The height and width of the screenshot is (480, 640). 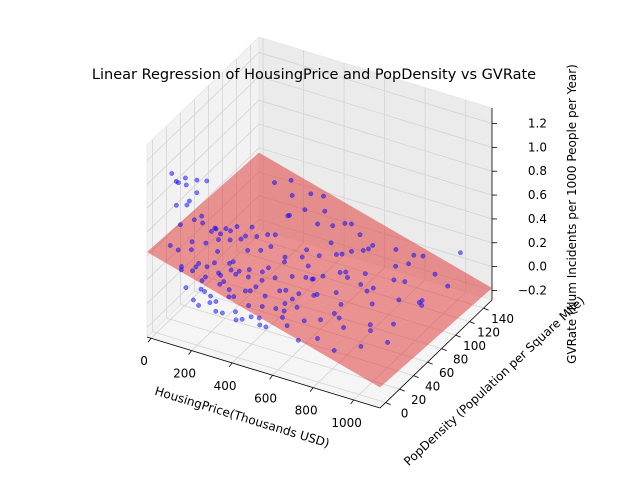 I want to click on z-tick-label: 0.8, so click(x=537, y=171).